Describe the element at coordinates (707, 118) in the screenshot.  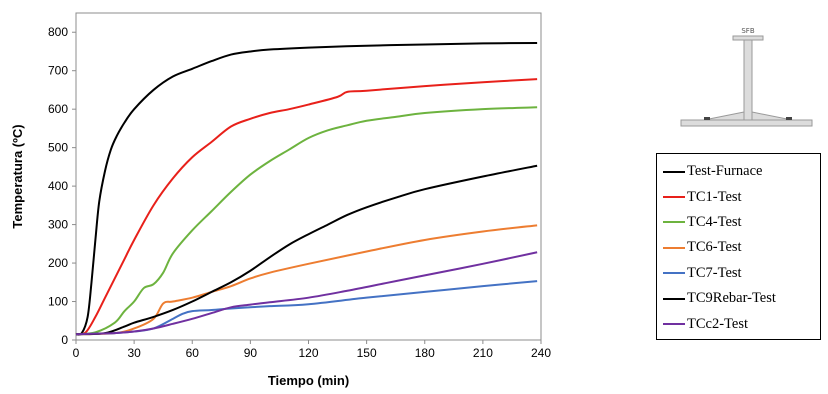
I see `left-weld` at that location.